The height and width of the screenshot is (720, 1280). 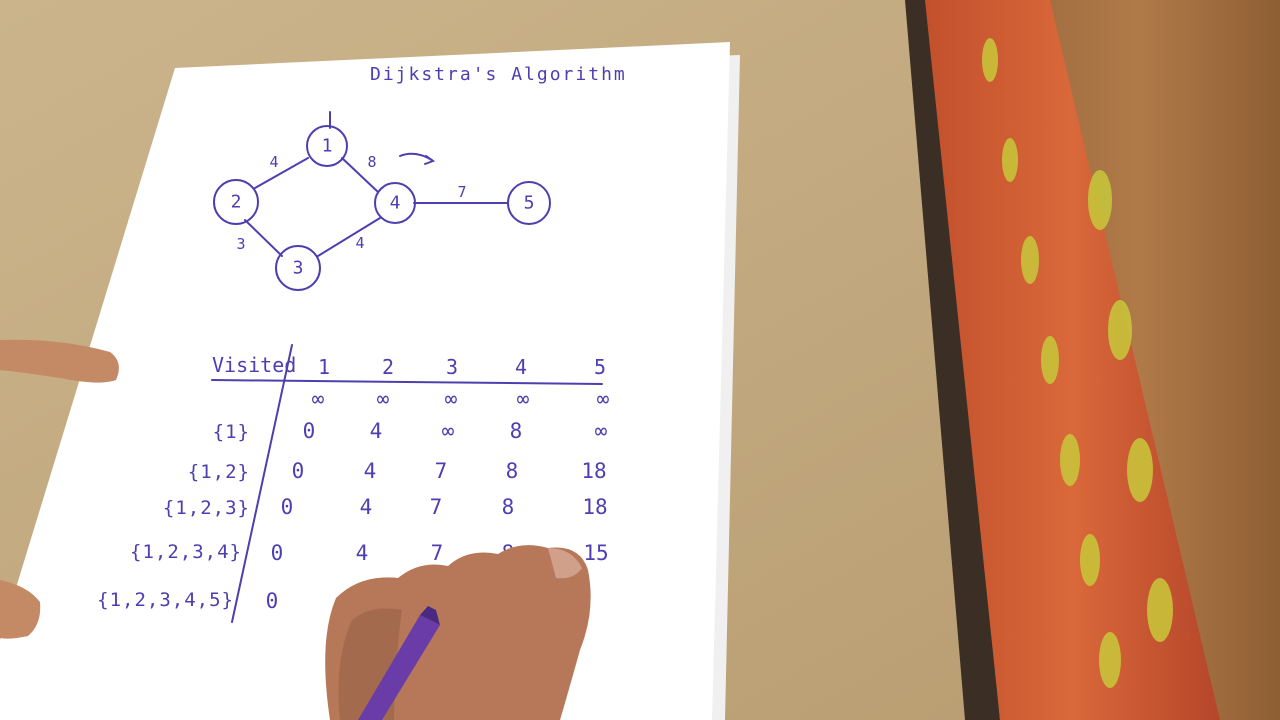 What do you see at coordinates (324, 367) in the screenshot?
I see `col-header-1: 1` at bounding box center [324, 367].